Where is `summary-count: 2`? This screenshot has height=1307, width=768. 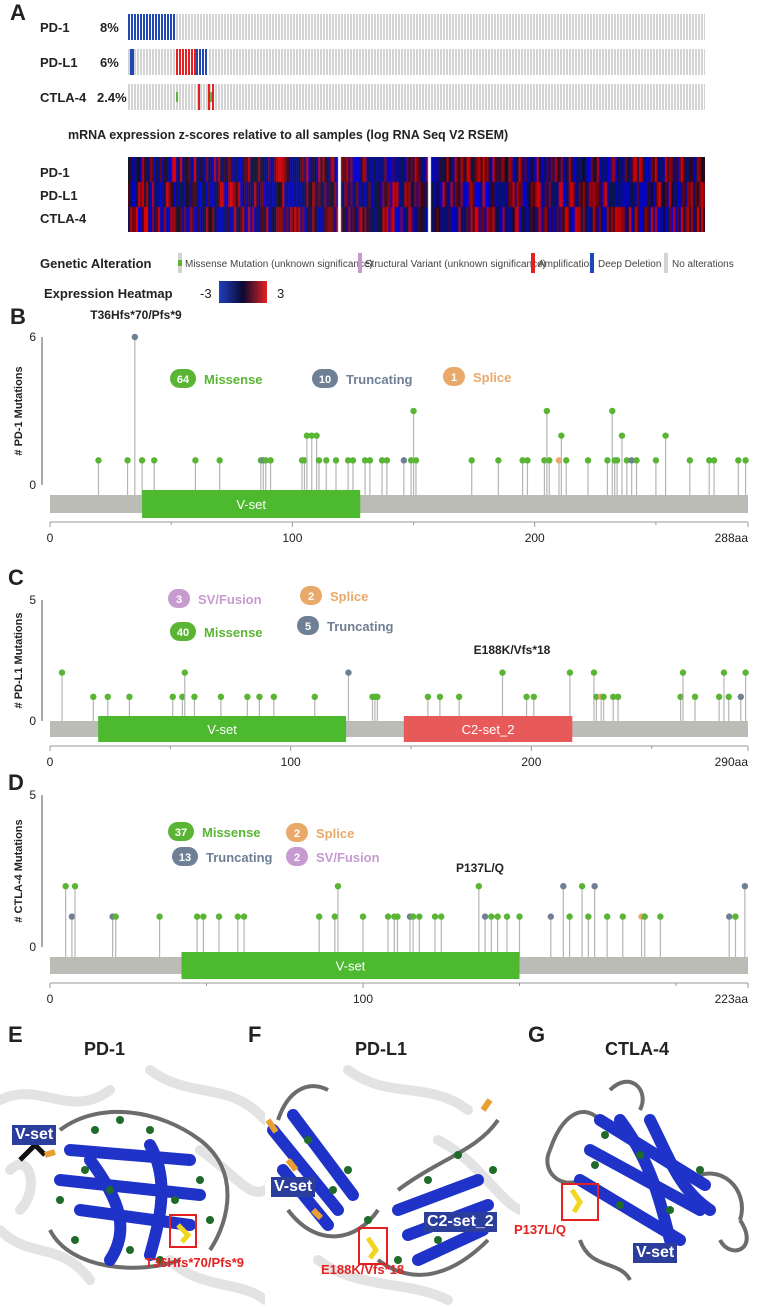
summary-count: 2 is located at coordinates (297, 834).